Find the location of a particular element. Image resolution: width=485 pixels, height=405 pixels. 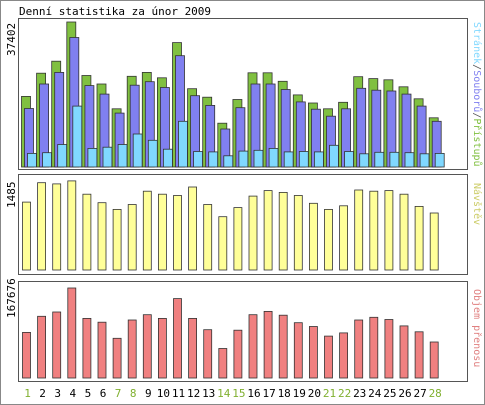

x-tick-label: 22 is located at coordinates (344, 393).